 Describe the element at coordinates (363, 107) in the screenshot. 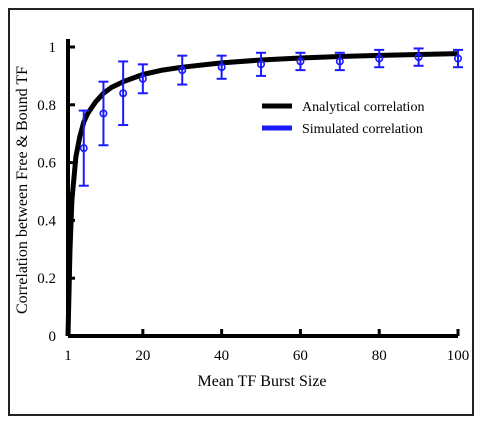

I see `legend-label-analytical: Analytical correlation` at that location.